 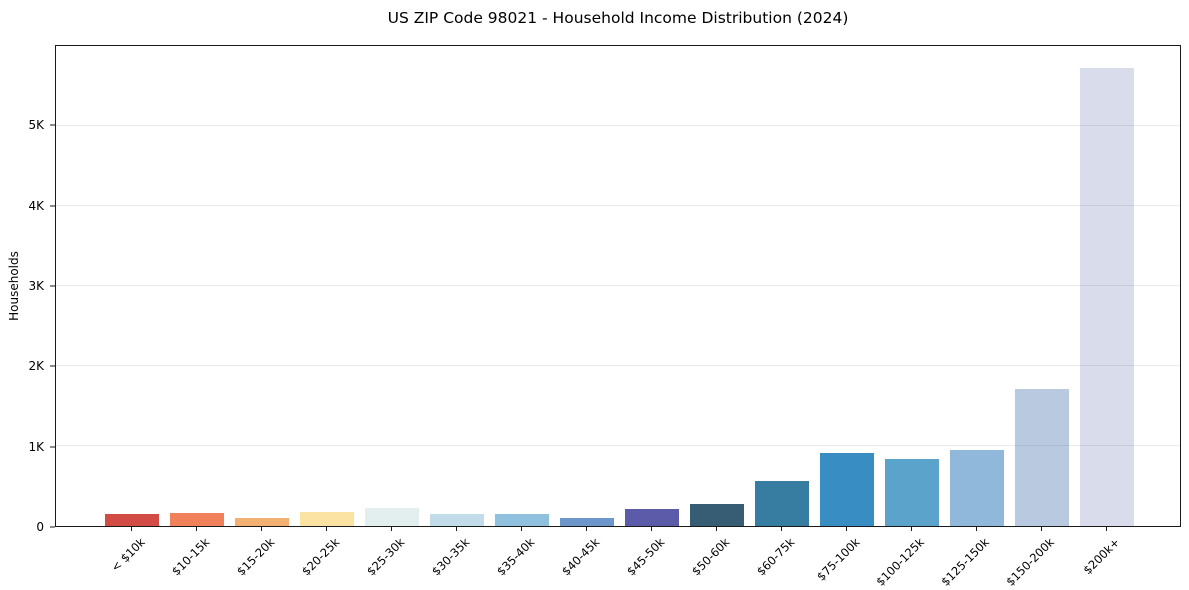 What do you see at coordinates (52, 125) in the screenshot?
I see `y-tick-mark-5k` at bounding box center [52, 125].